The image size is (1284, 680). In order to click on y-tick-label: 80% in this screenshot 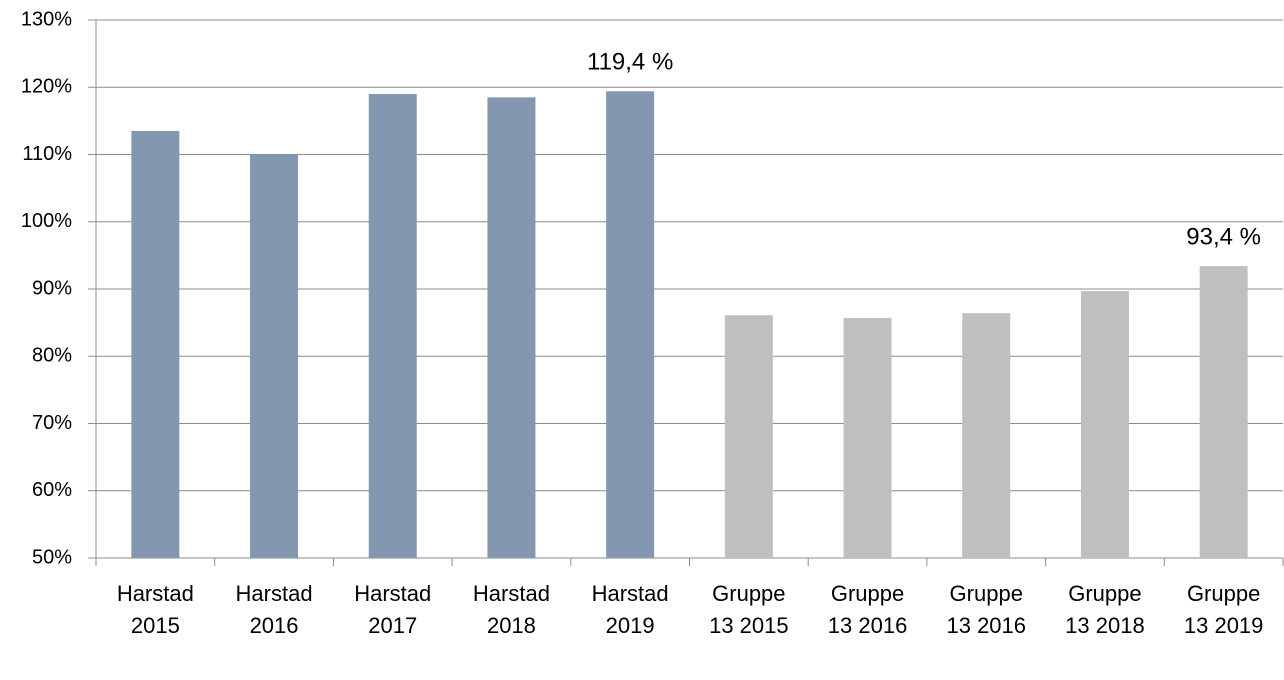, I will do `click(52, 356)`.